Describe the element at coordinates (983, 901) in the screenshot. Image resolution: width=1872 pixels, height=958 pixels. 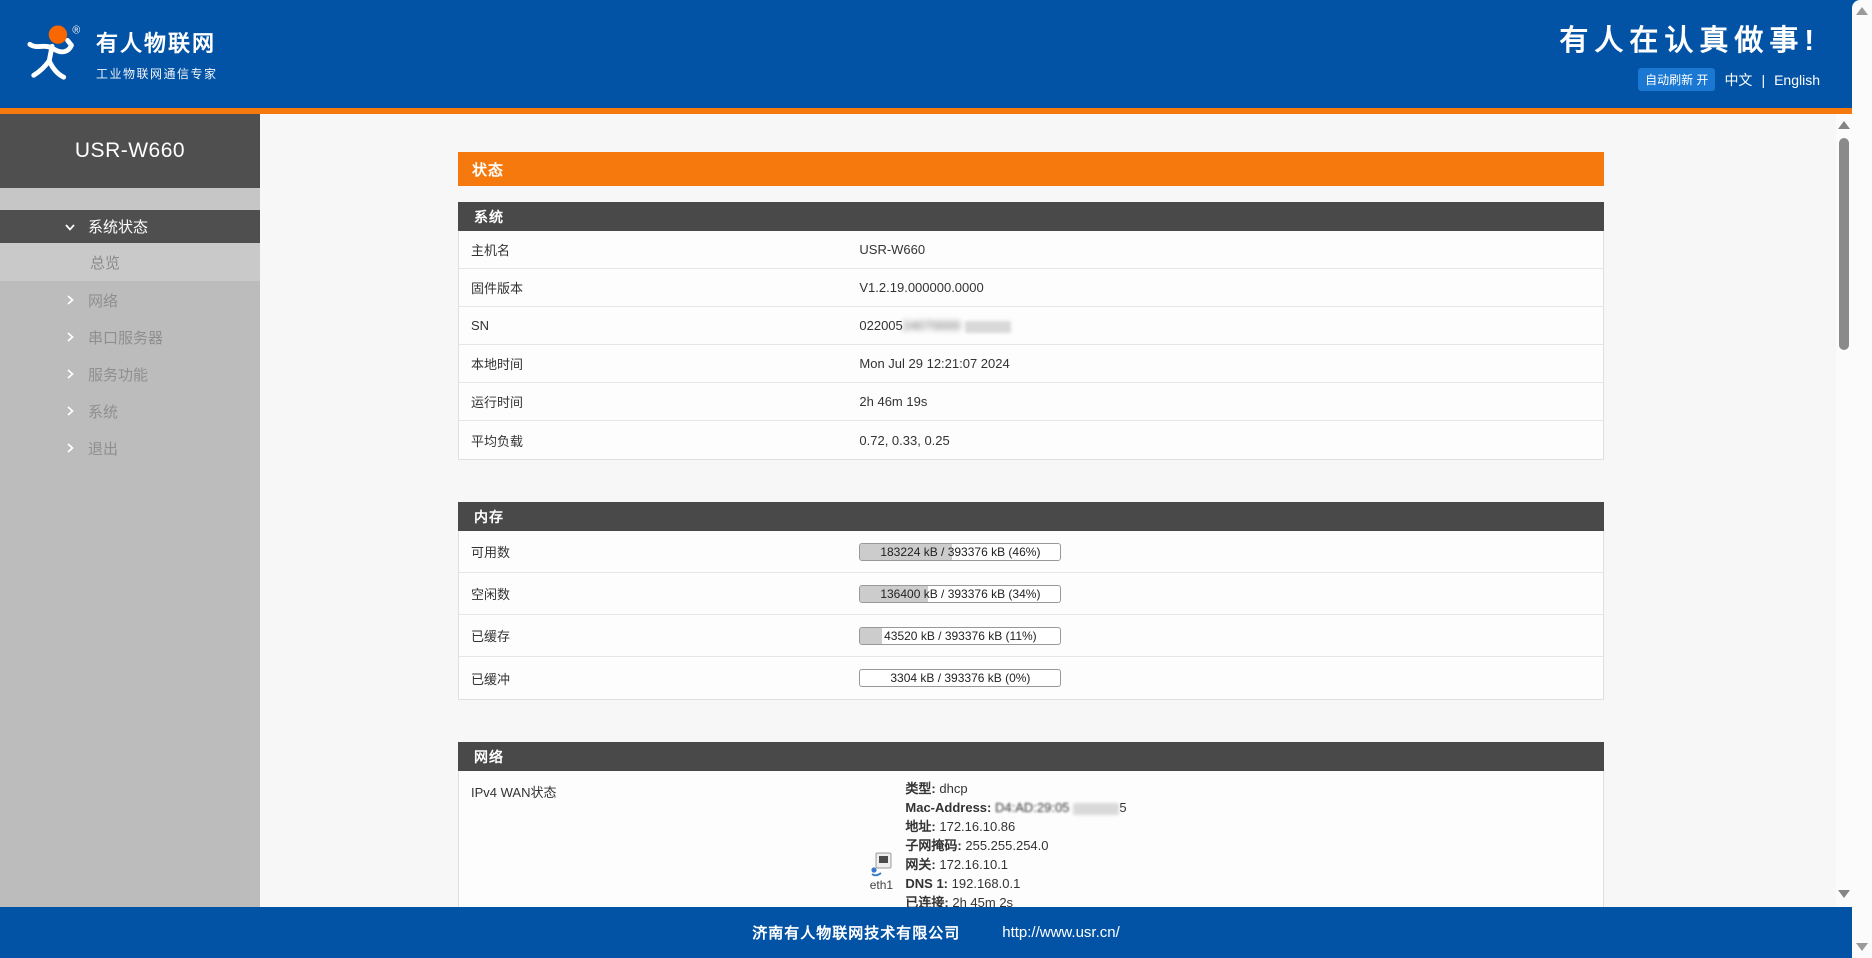
I see `wan-detail-value: 2h 45m 2s` at that location.